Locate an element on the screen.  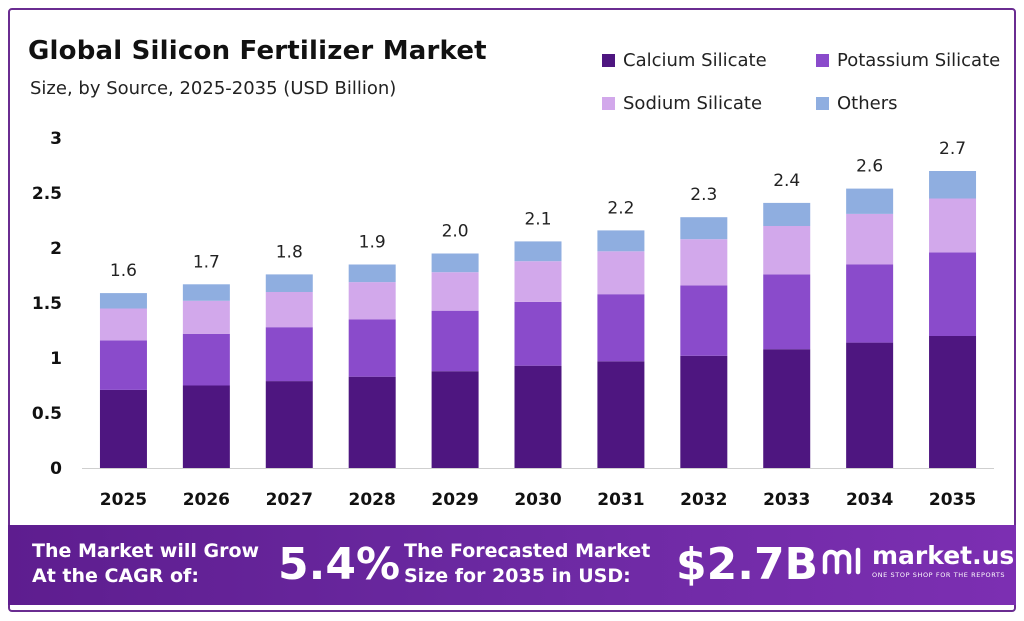
legend-swatch-potassium is located at coordinates (822, 60).